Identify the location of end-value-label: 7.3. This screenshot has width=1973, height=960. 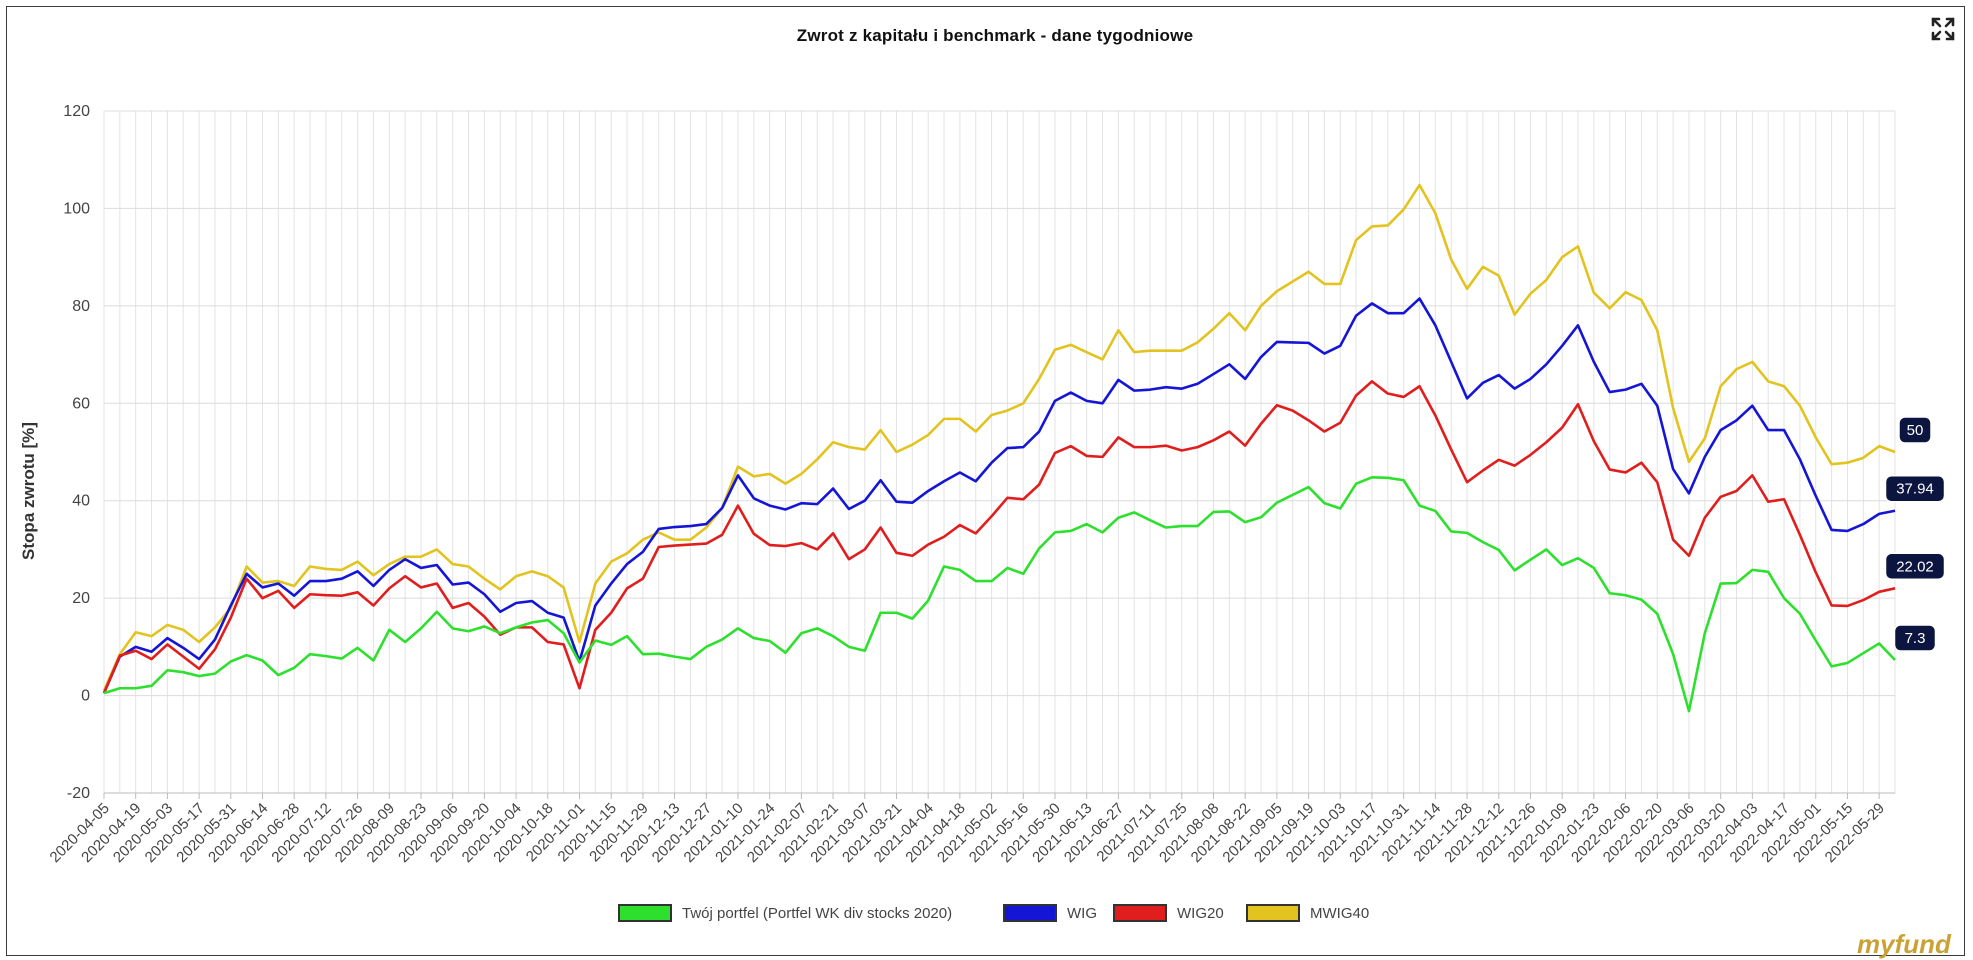
(1915, 638).